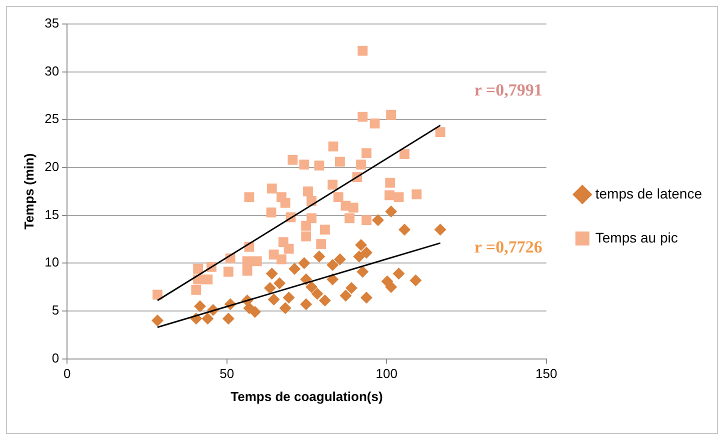 This screenshot has height=439, width=726. Describe the element at coordinates (636, 237) in the screenshot. I see `legend-label: Temps au pic` at that location.